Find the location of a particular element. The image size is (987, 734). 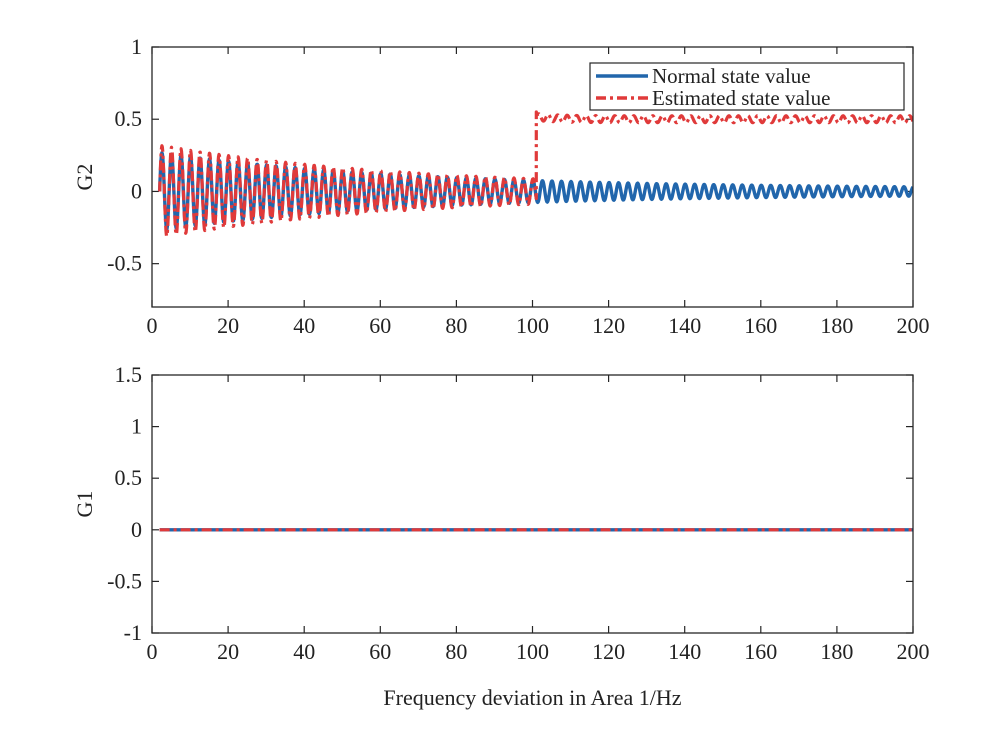

bottom-y-axis-label: G1 is located at coordinates (84, 504).